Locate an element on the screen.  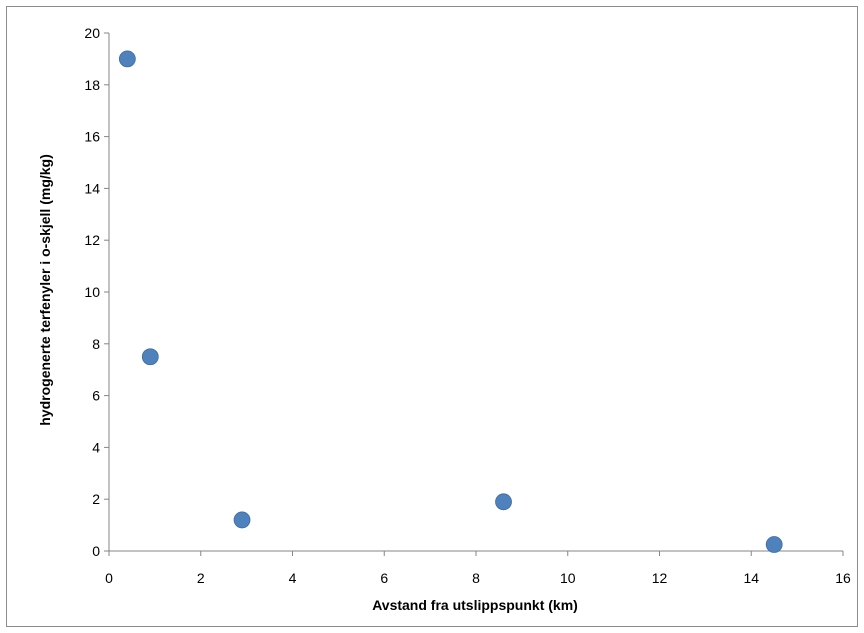
x-tick-label: 2 is located at coordinates (201, 578).